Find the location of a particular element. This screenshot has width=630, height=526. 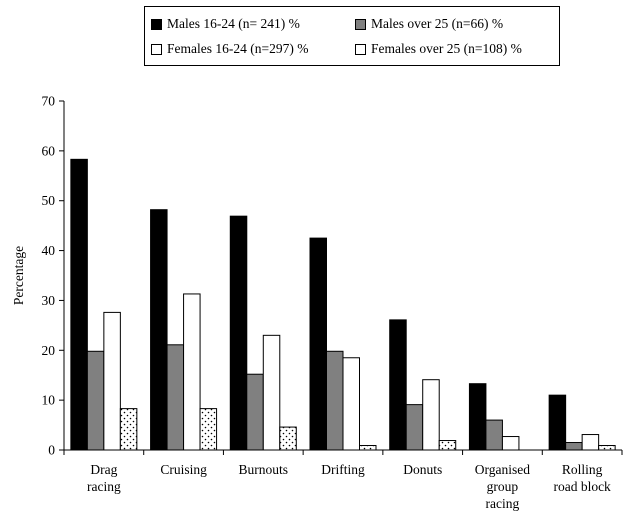

y-tick-label: 30 is located at coordinates (49, 300).